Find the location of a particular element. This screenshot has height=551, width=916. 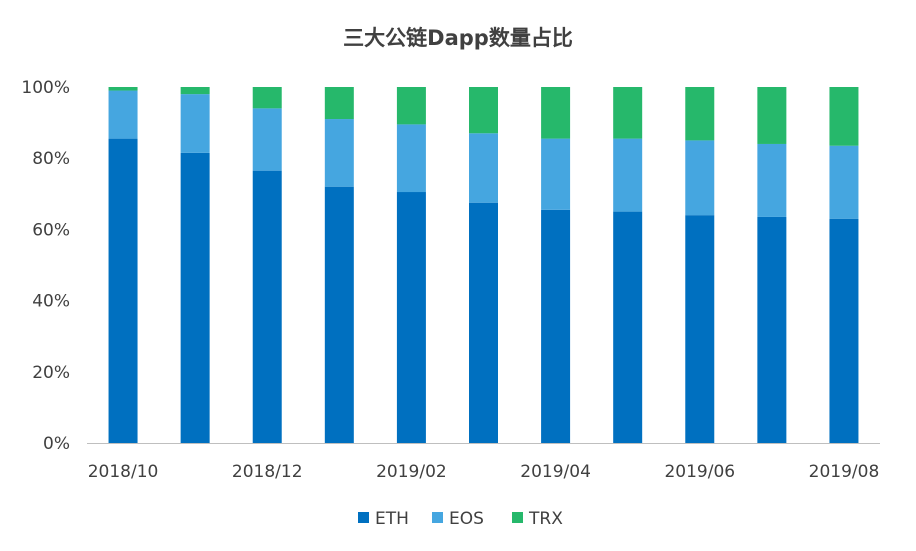

y-axis-ticks: 0% 20% 40% 60% 80% 100% is located at coordinates (45, 266).